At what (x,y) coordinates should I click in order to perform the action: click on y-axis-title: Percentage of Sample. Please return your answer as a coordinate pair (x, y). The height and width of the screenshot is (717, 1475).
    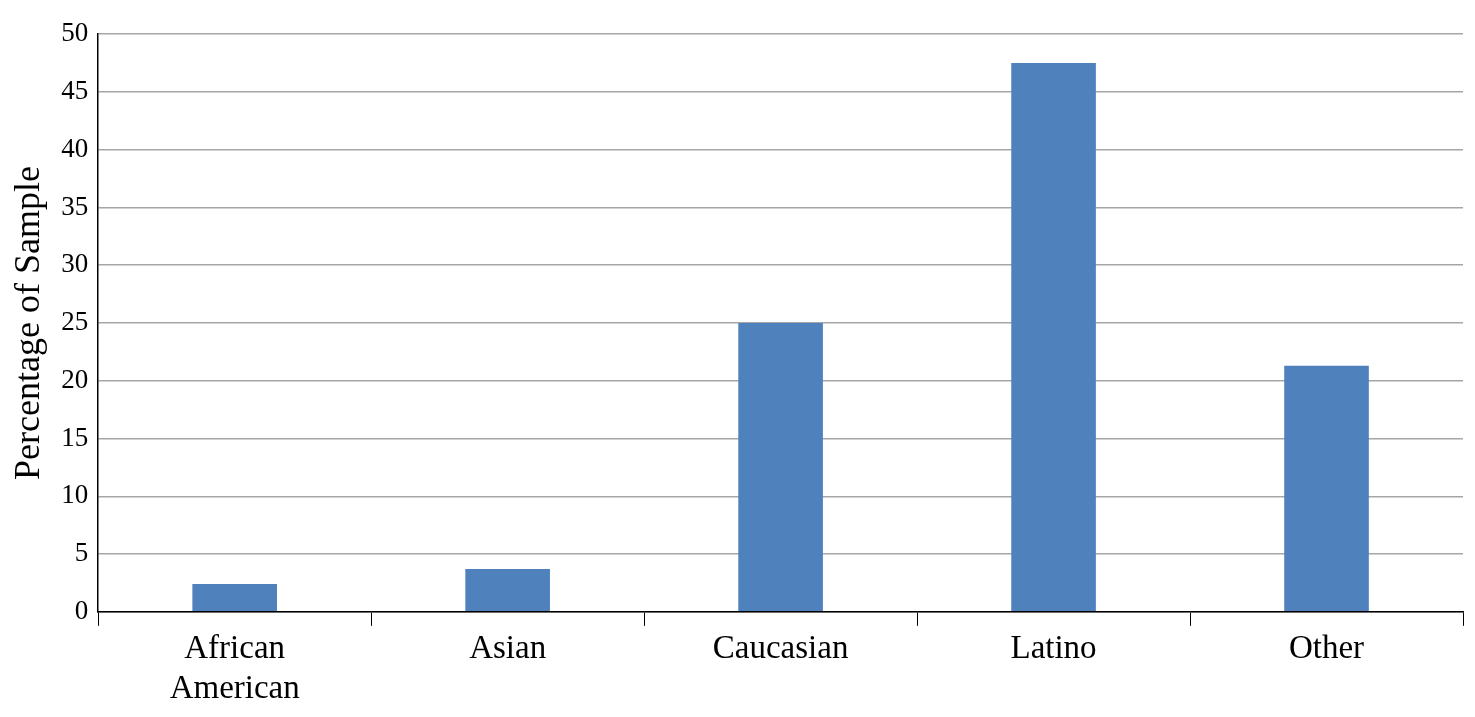
    Looking at the image, I should click on (27, 323).